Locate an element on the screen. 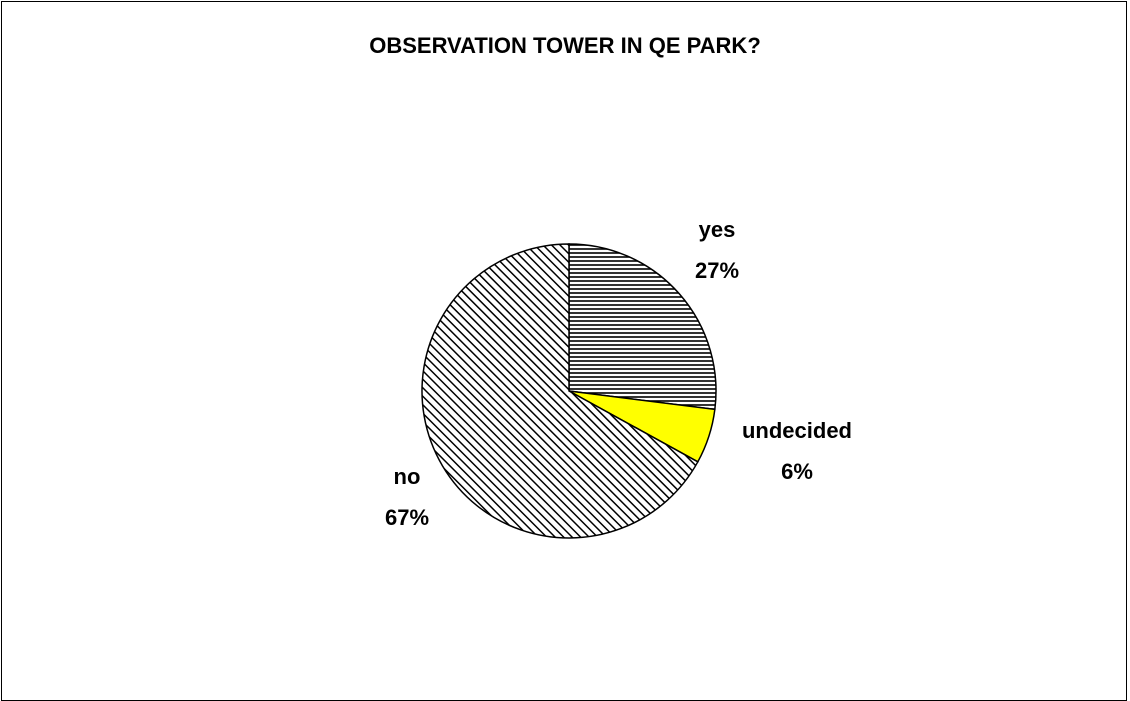 Image resolution: width=1130 pixels, height=701 pixels. slice-label-undecided: undecided is located at coordinates (797, 430).